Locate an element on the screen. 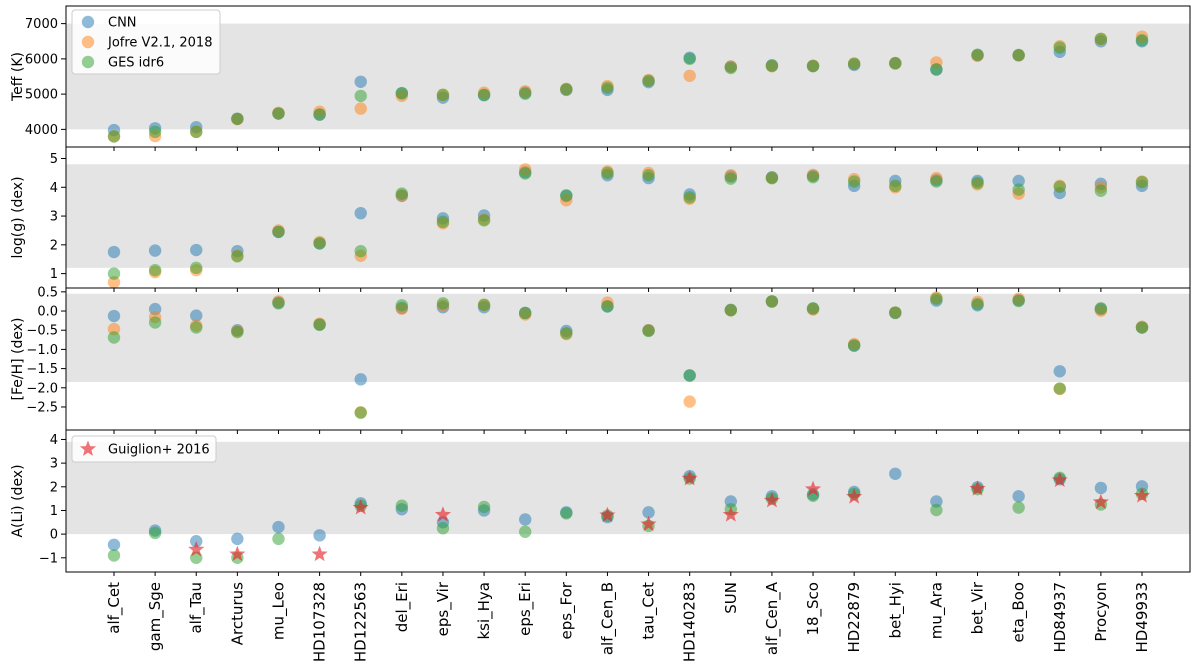 This screenshot has height=668, width=1200. xtick-label-mu_Leo: mu_Leo is located at coordinates (278, 611).